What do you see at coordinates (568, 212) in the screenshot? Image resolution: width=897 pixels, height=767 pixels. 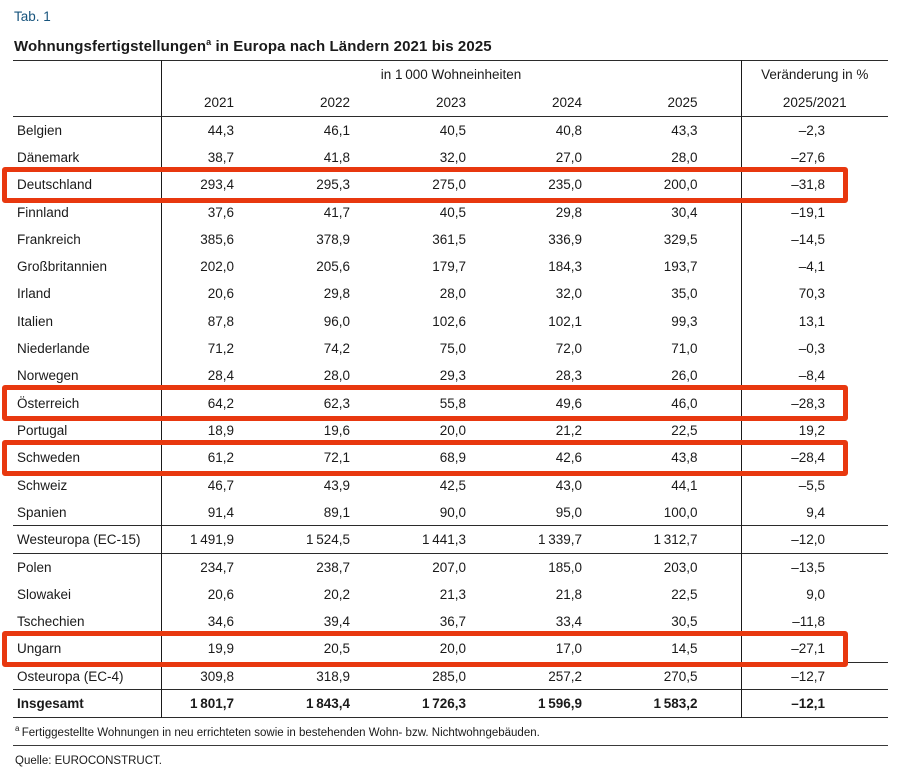 I see `value-cell: 29,8` at bounding box center [568, 212].